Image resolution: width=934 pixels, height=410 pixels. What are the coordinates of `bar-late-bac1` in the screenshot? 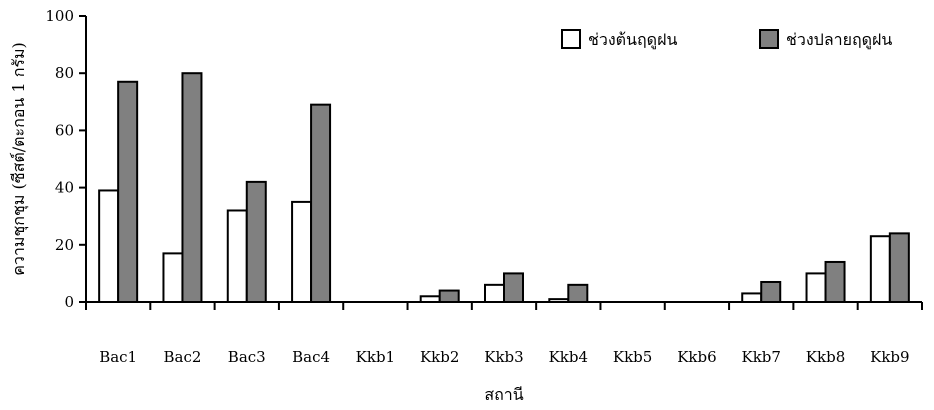 It's located at (128, 191).